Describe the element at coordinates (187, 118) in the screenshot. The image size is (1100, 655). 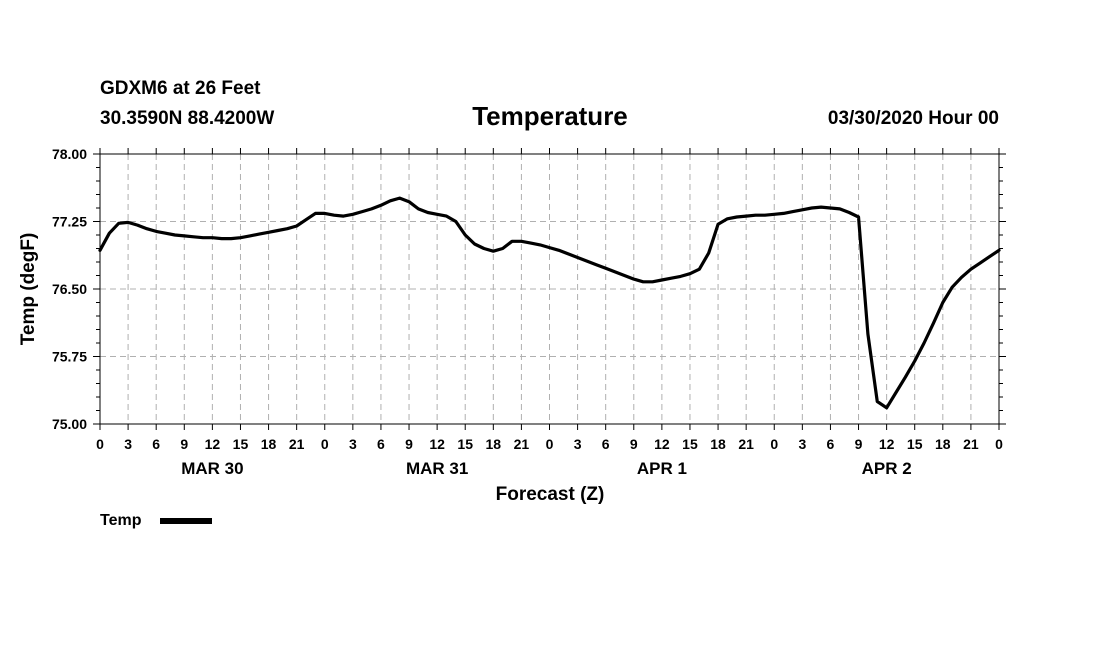
I see `location-label: 30.3590N 88.4200W` at that location.